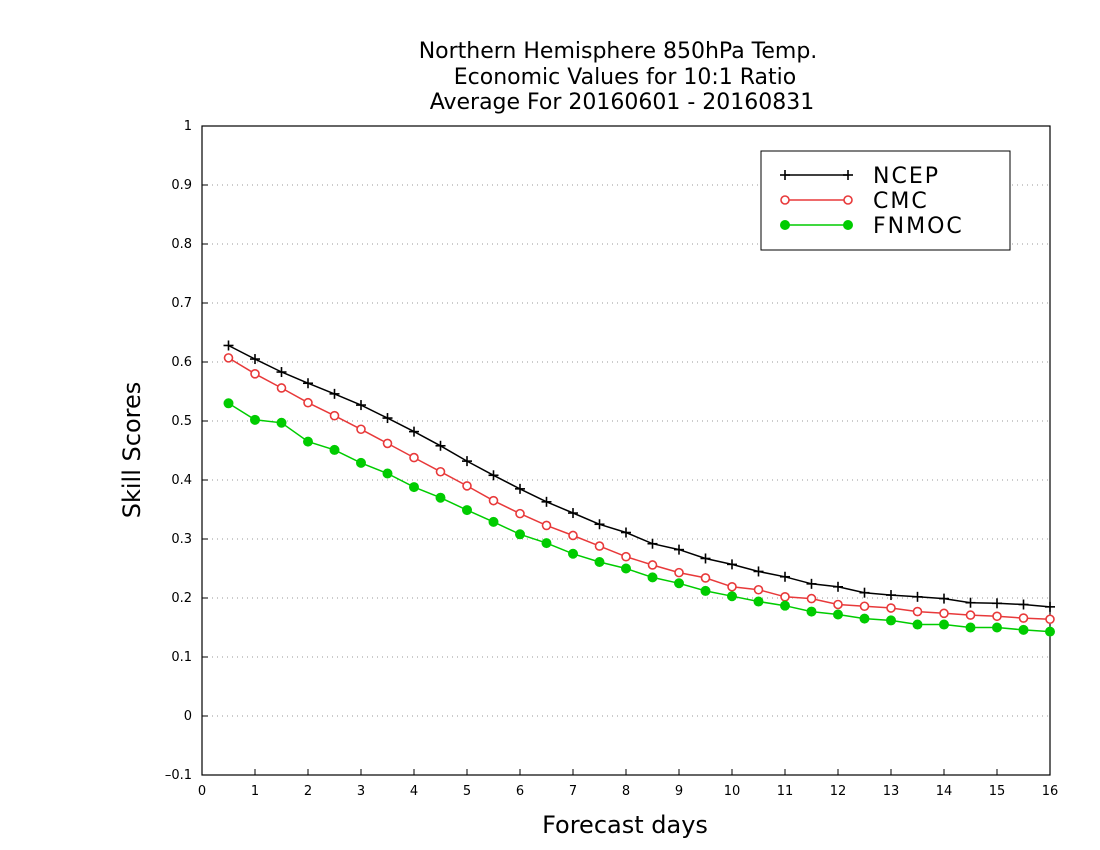 The image size is (1100, 850). What do you see at coordinates (181, 598) in the screenshot?
I see `y-tick-label: 0.2` at bounding box center [181, 598].